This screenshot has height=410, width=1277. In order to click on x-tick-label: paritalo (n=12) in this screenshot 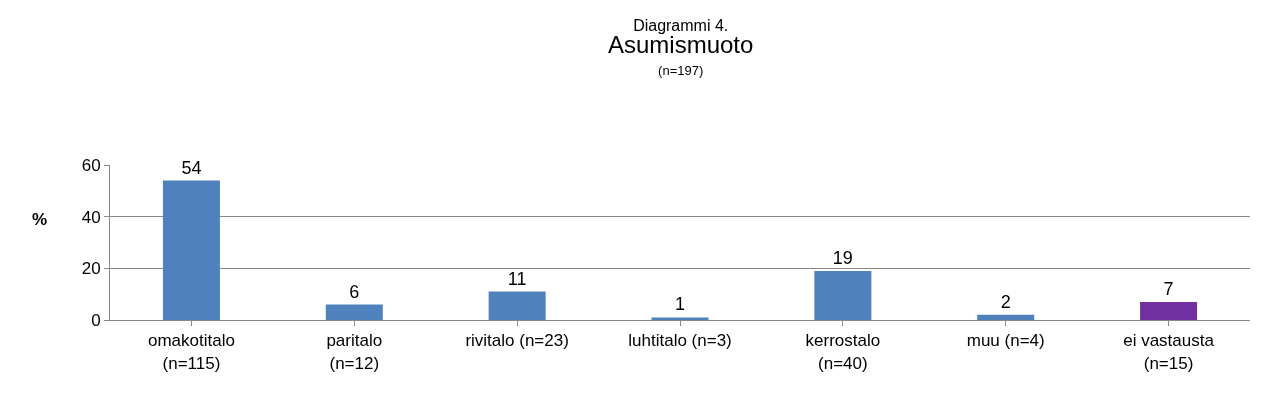, I will do `click(354, 352)`.